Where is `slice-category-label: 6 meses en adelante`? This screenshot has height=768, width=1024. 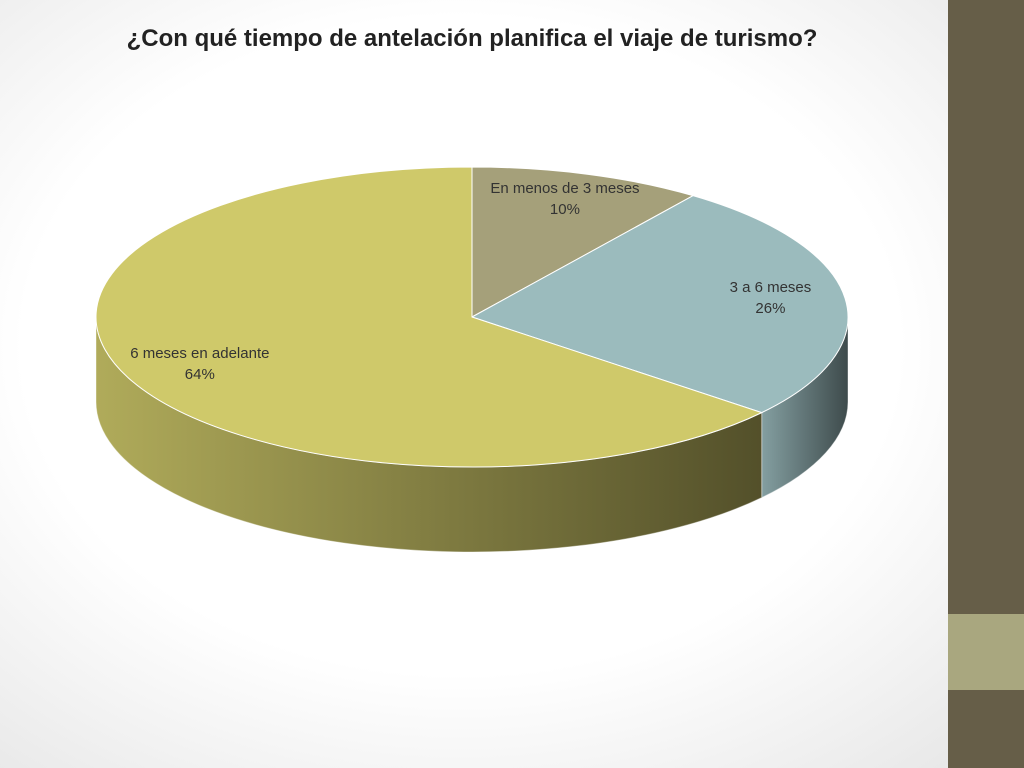
slice-category-label: 6 meses en adelante is located at coordinates (199, 353).